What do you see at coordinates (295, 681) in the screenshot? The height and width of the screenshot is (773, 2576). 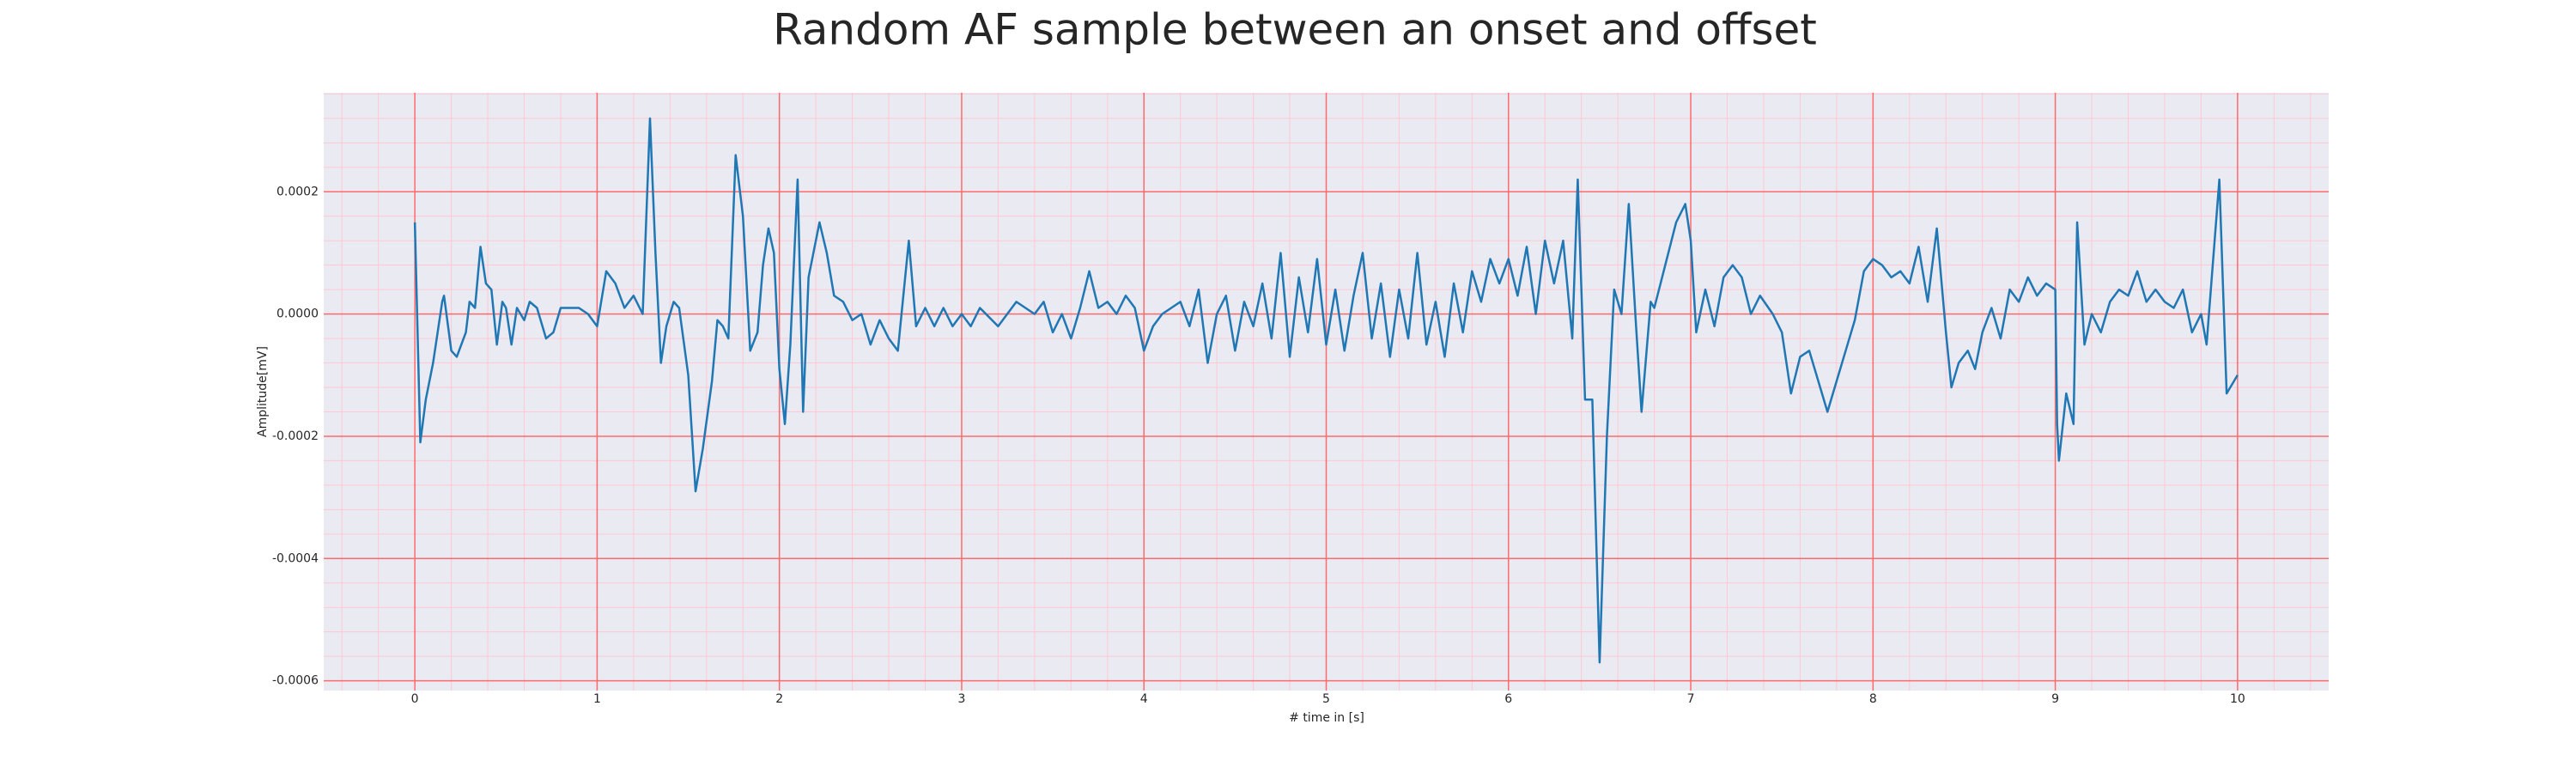 I see `y-tick-label: -0.0006` at bounding box center [295, 681].